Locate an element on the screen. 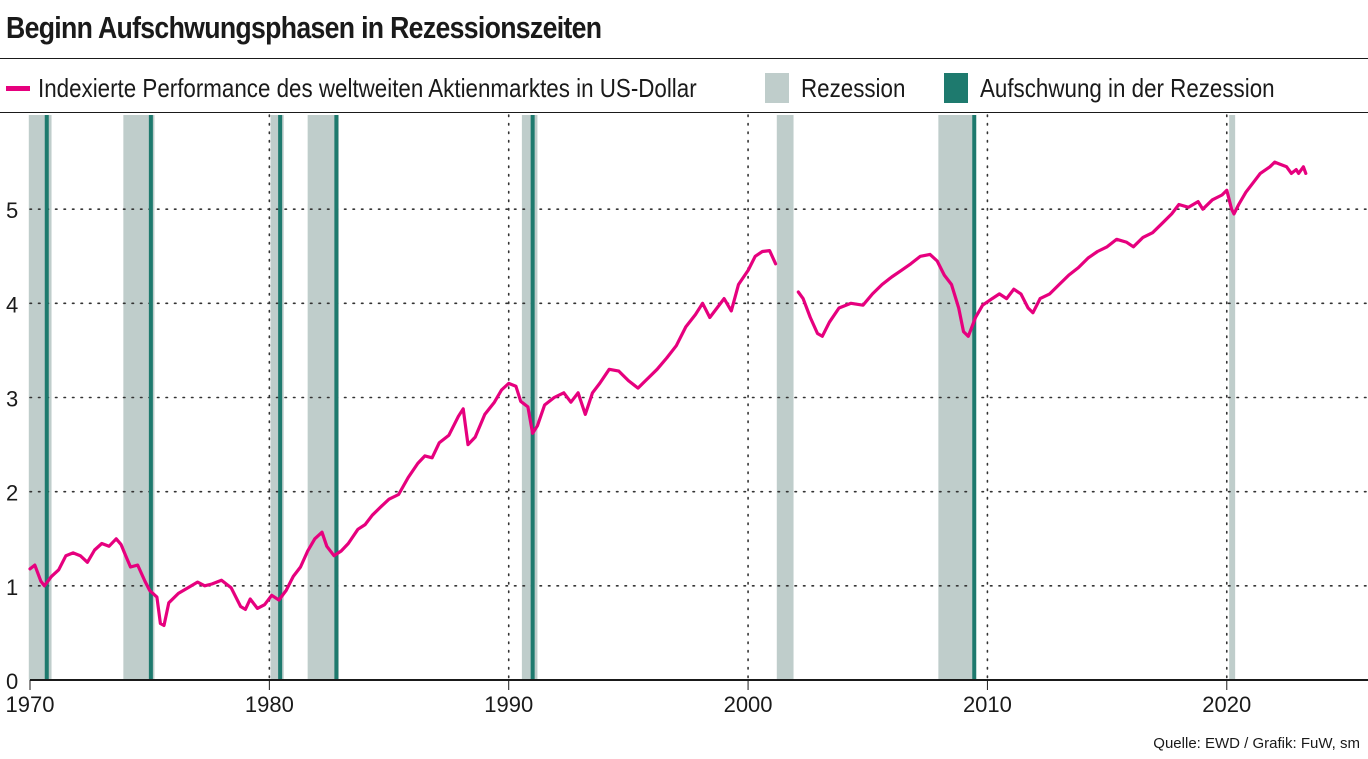  legend-item-recovery: Aufschwung in der Rezession is located at coordinates (1133, 88).